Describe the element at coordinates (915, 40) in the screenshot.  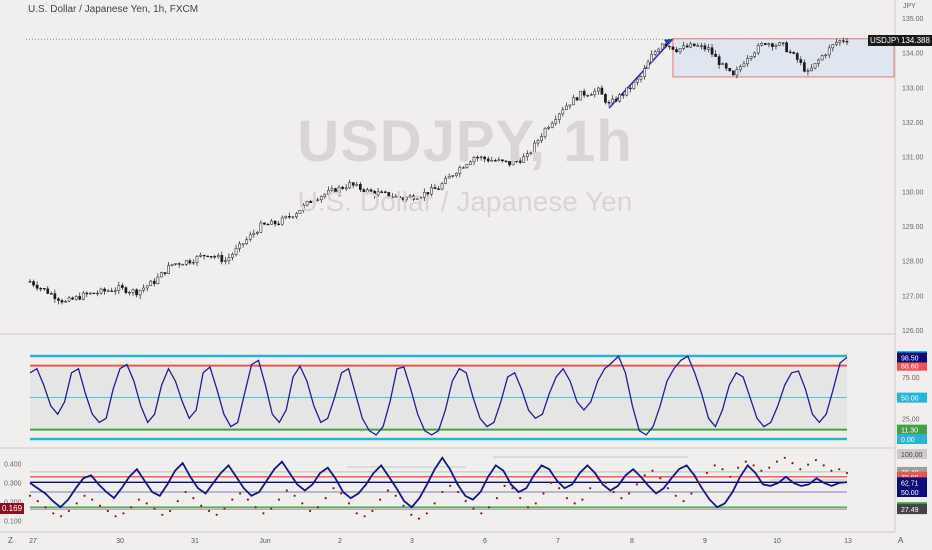
I see `last-price-badge: 134.388` at that location.